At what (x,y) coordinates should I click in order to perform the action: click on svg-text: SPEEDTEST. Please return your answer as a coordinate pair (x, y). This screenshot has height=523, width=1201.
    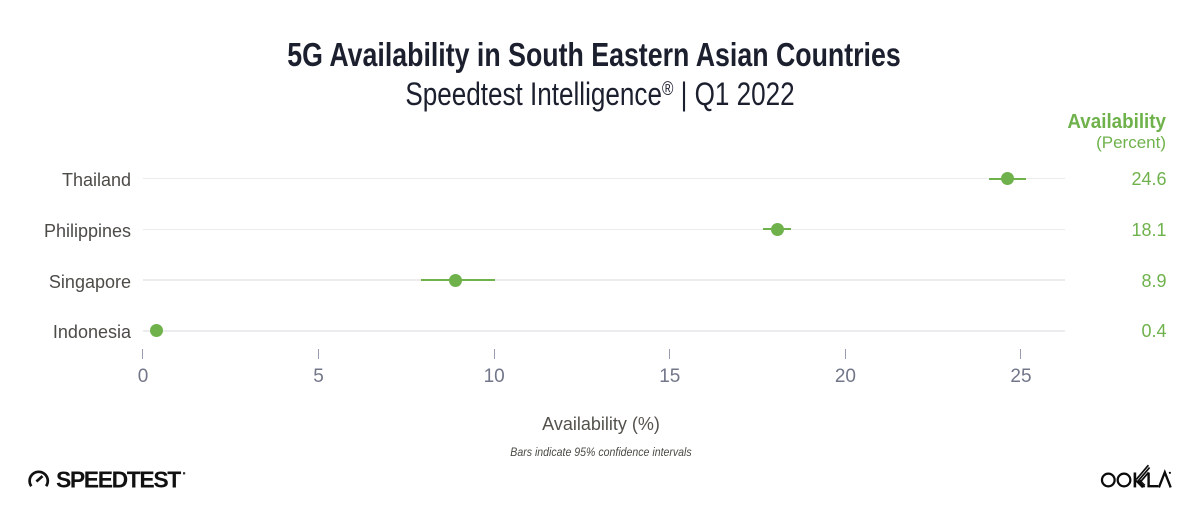
    Looking at the image, I should click on (118, 480).